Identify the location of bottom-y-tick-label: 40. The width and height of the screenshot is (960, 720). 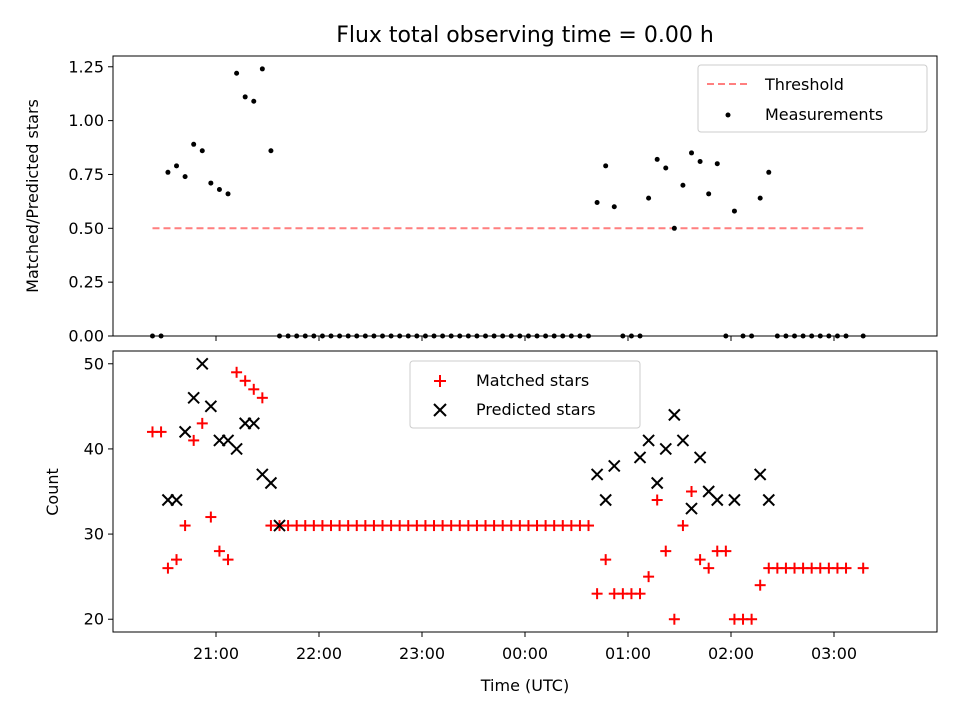
(94, 448).